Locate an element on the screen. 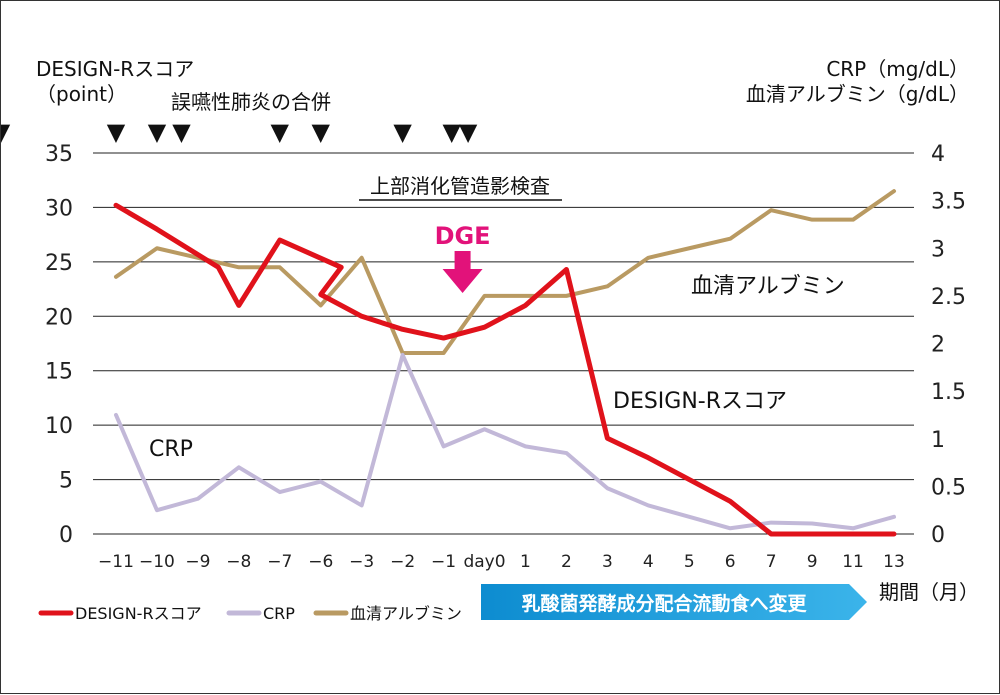  x-tick-label: −3 is located at coordinates (361, 562).